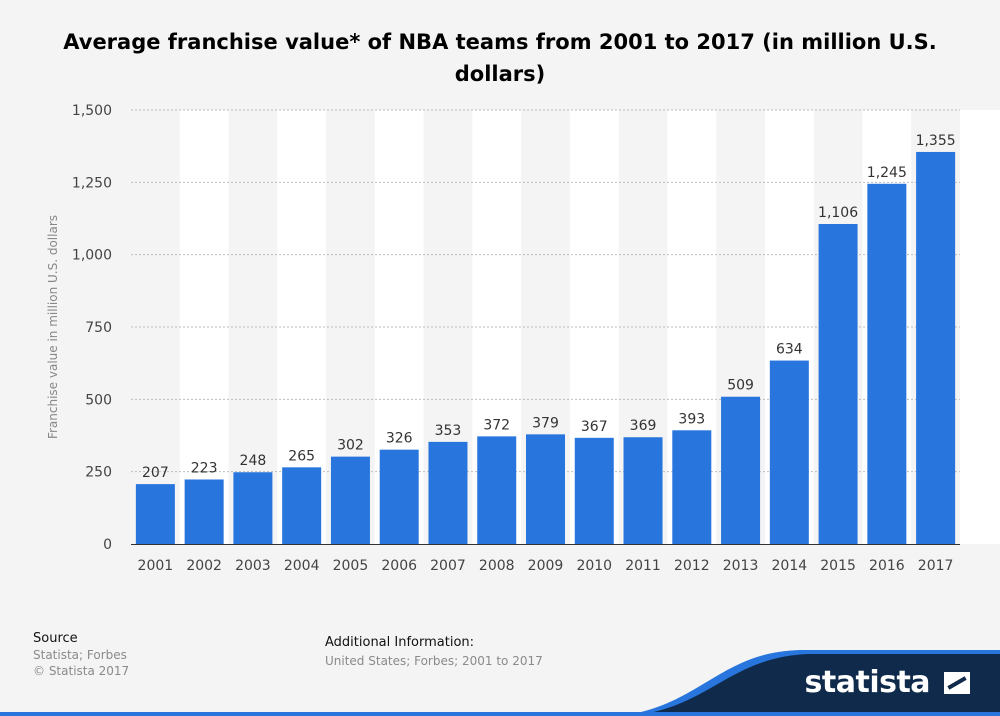 Image resolution: width=1000 pixels, height=716 pixels. What do you see at coordinates (643, 426) in the screenshot?
I see `bar-value-label: 369` at bounding box center [643, 426].